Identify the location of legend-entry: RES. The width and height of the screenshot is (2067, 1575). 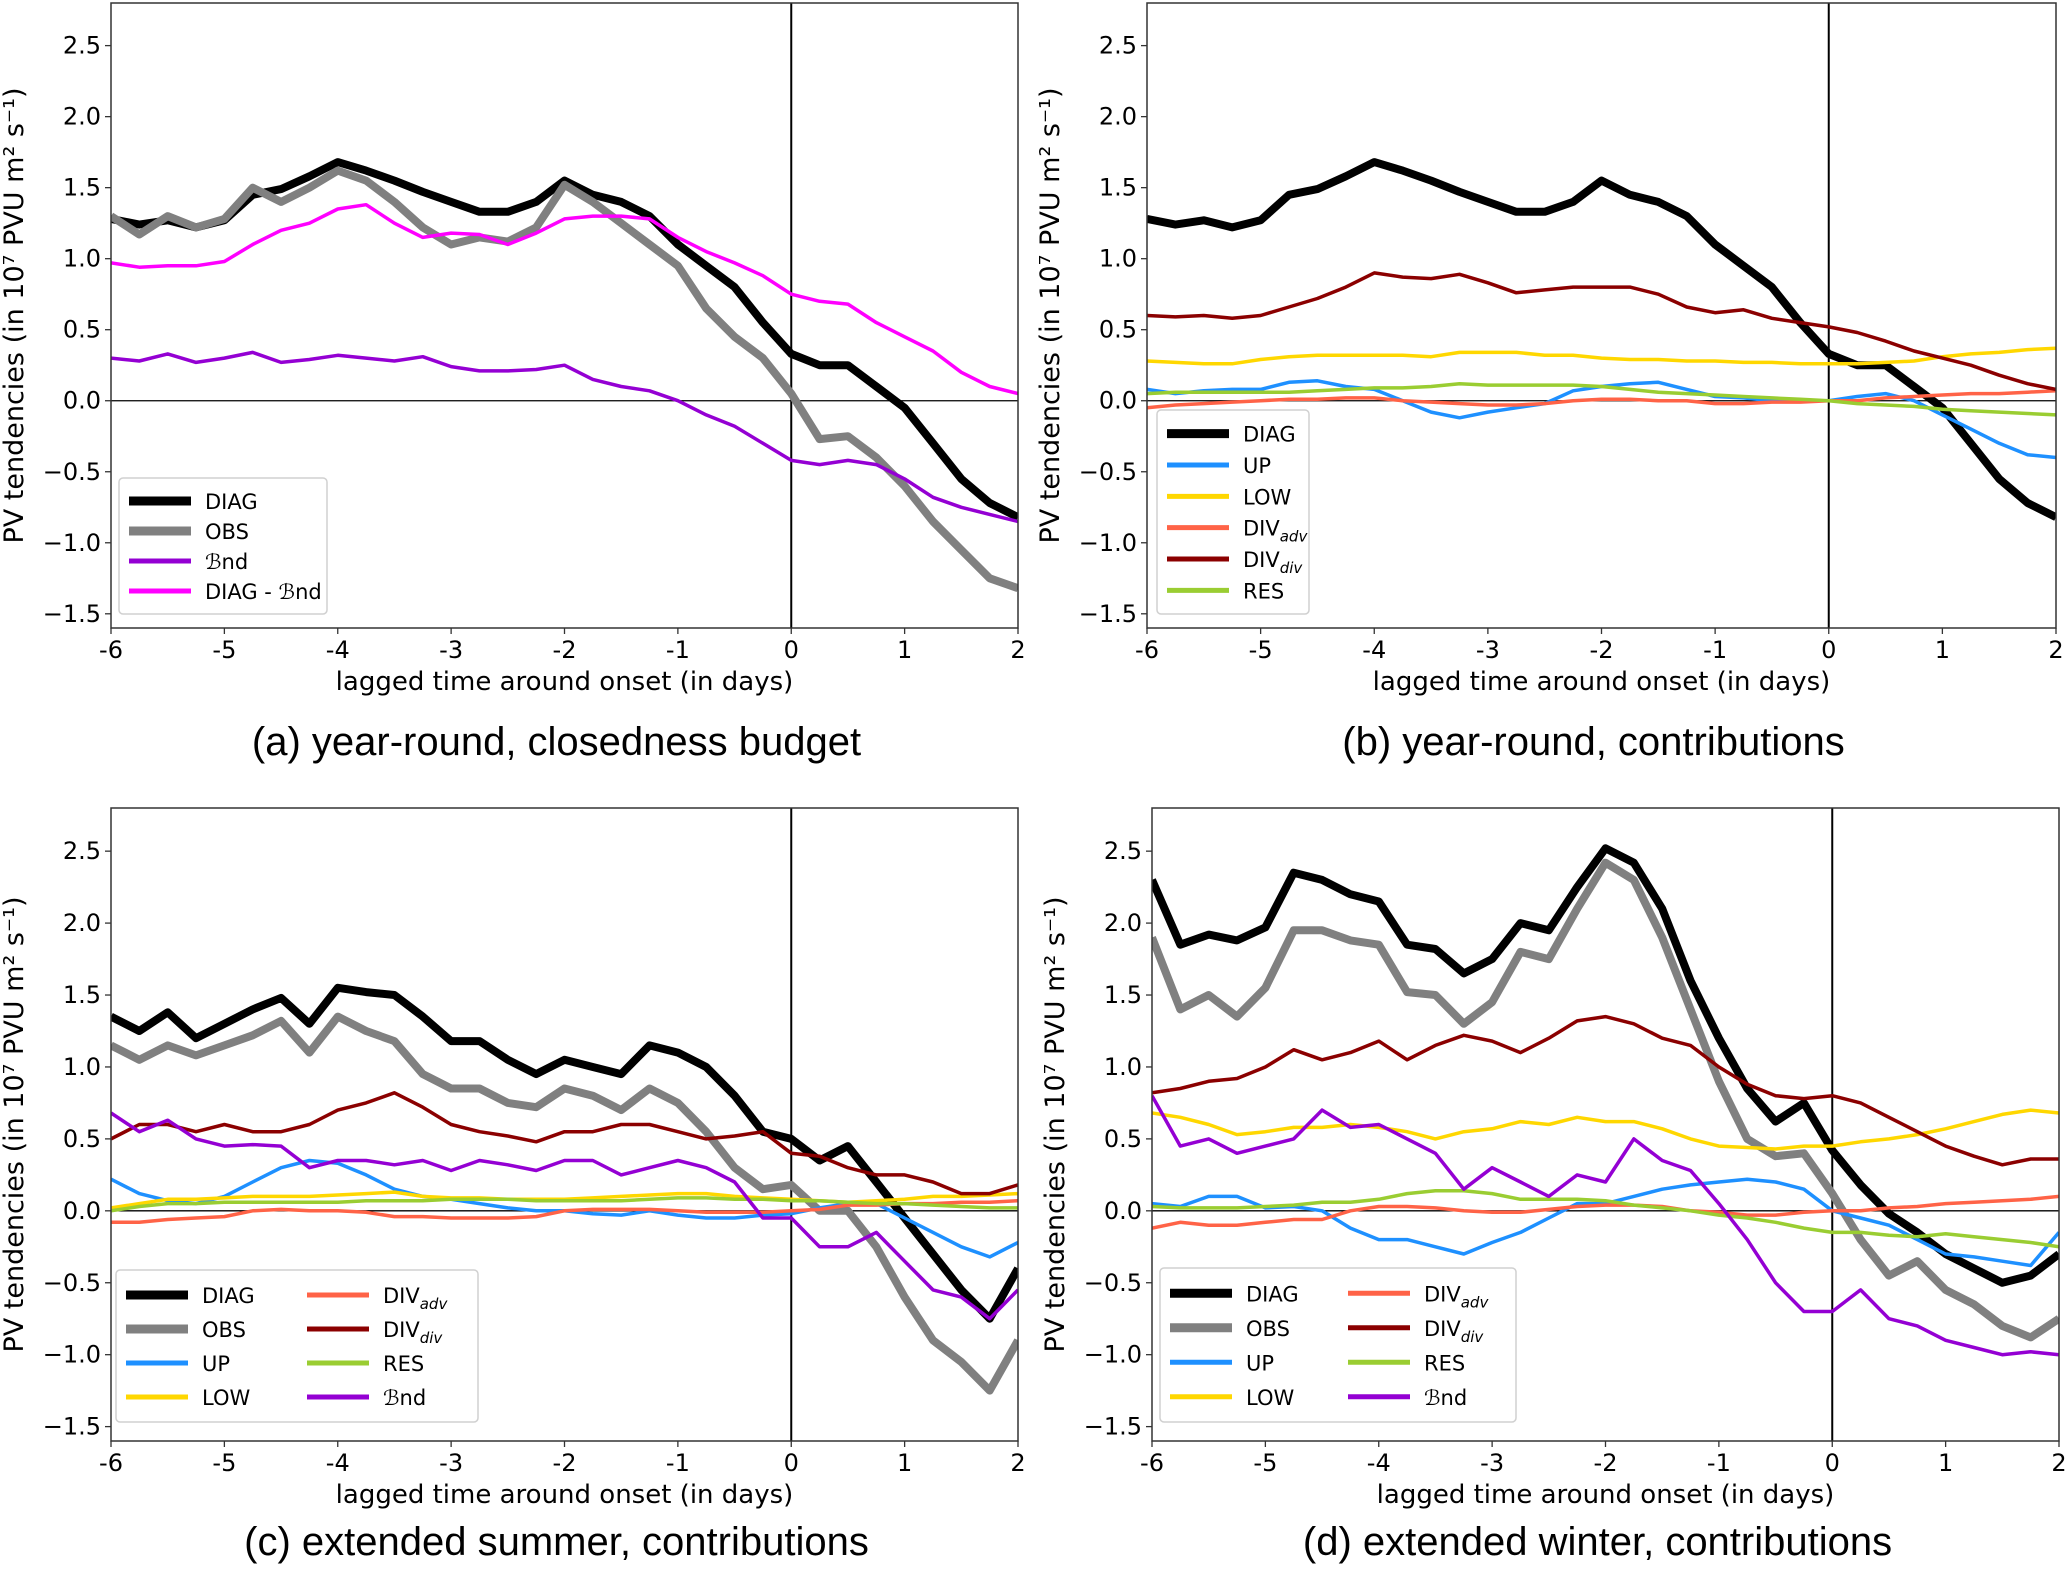
(1406, 1363).